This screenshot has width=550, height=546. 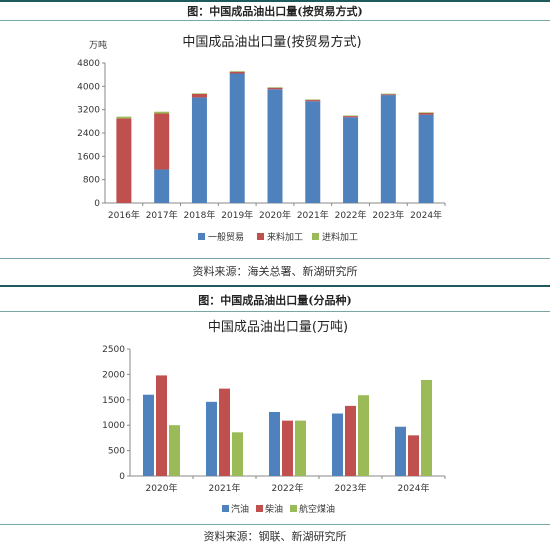 I want to click on y-tick-label: 1000, so click(x=113, y=426).